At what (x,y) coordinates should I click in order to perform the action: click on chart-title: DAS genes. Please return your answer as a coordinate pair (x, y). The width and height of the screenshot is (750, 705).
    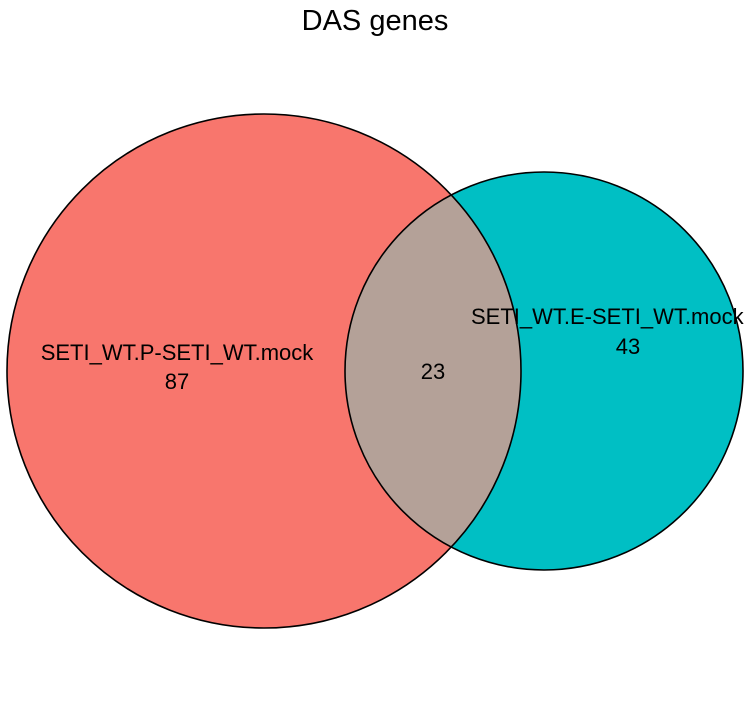
    Looking at the image, I should click on (375, 21).